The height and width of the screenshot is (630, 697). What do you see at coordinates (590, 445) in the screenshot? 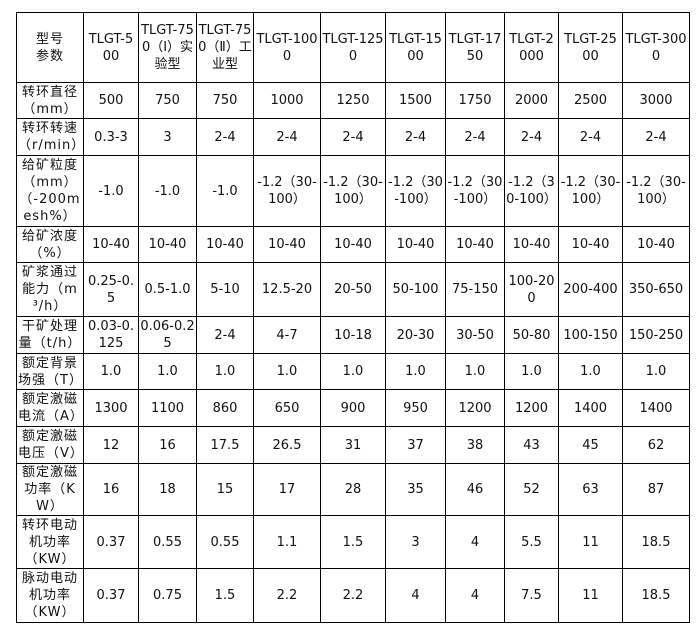
I see `value-cell: 45` at bounding box center [590, 445].